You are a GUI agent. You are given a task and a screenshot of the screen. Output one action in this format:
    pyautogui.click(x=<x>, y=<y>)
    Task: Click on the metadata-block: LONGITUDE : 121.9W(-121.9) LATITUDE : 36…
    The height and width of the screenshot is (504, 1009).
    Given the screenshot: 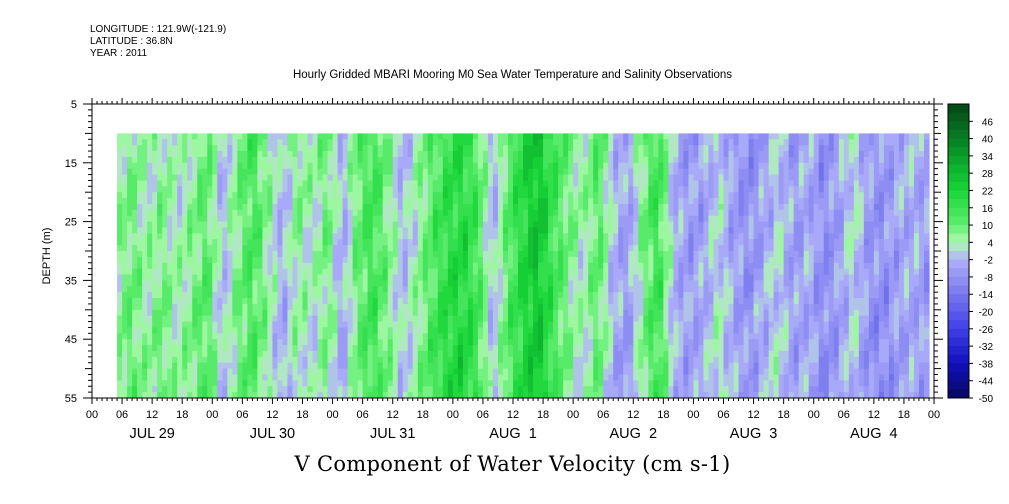 What is the action you would take?
    pyautogui.click(x=158, y=42)
    